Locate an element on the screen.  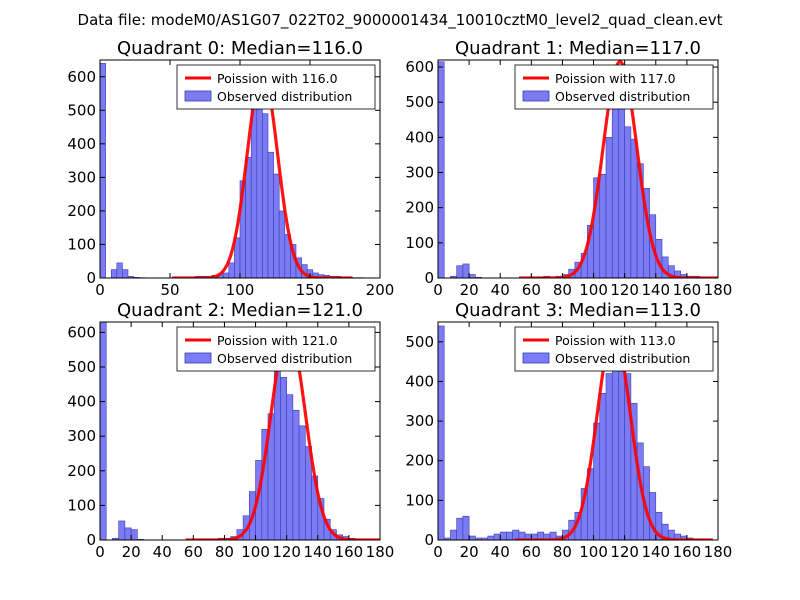
legend-label-poisson: Poission with 116.0 is located at coordinates (277, 78).